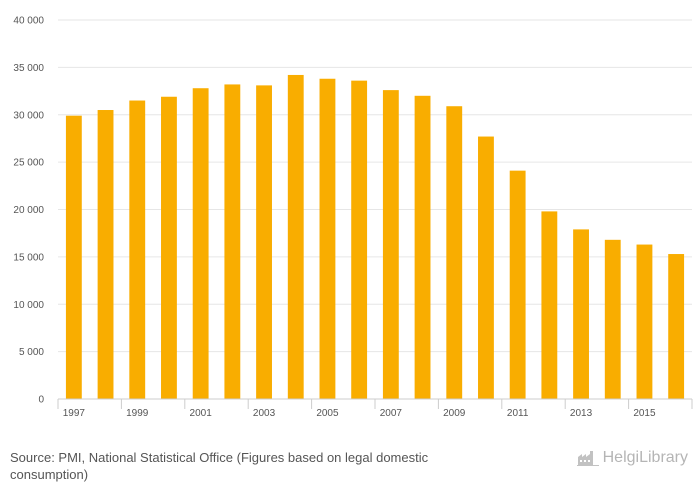  Describe the element at coordinates (645, 457) in the screenshot. I see `brand-name: HelgiLibrary` at that location.